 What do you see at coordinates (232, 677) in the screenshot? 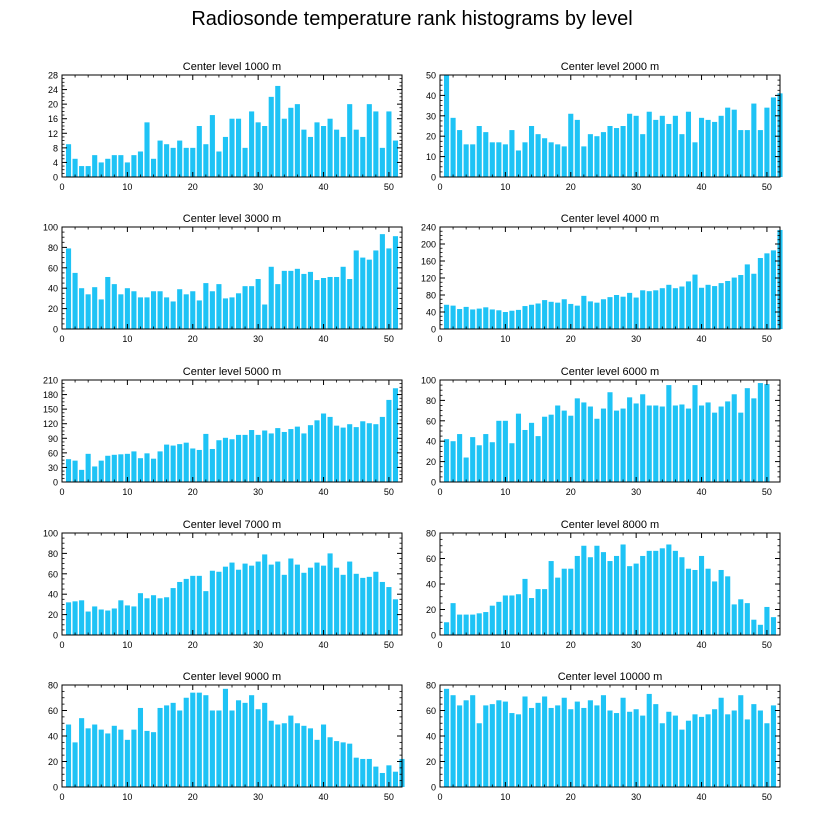
I see `panel-title: Center level 9000 m` at bounding box center [232, 677].